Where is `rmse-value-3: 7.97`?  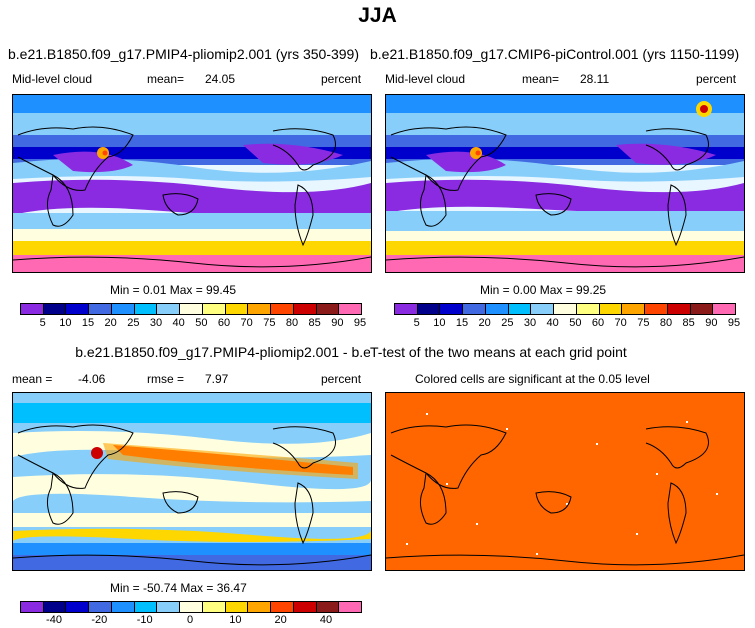 rmse-value-3: 7.97 is located at coordinates (217, 379).